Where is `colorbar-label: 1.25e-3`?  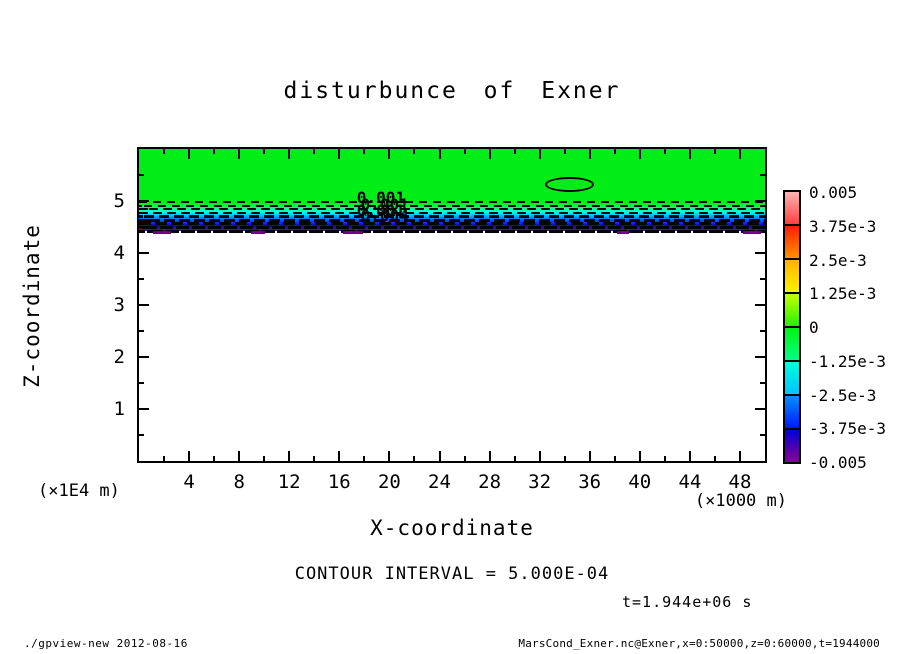 colorbar-label: 1.25e-3 is located at coordinates (843, 294).